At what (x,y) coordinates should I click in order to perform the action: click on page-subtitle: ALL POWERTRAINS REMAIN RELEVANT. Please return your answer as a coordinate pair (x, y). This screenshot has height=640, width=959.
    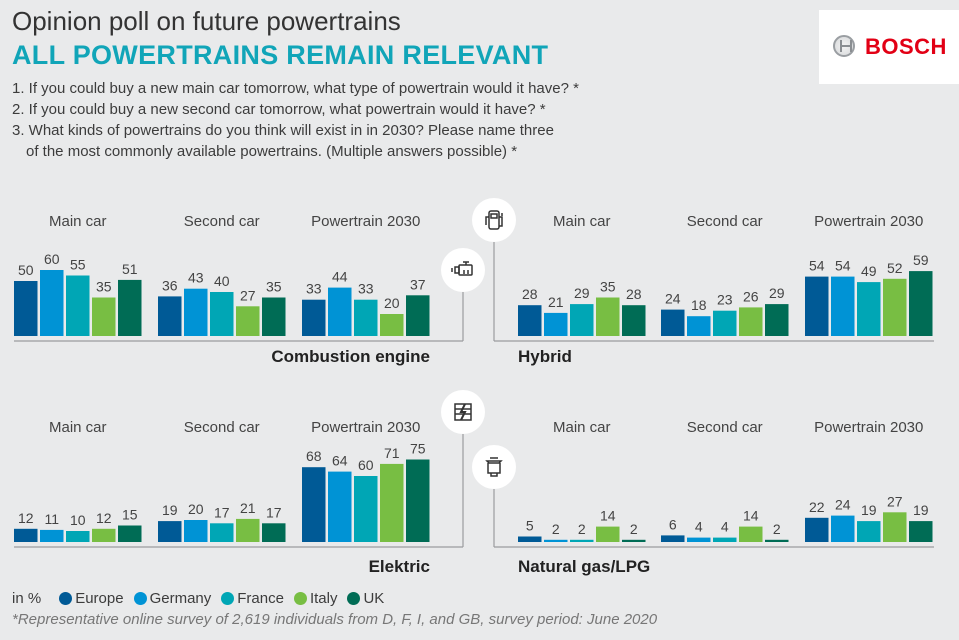
    Looking at the image, I should click on (280, 55).